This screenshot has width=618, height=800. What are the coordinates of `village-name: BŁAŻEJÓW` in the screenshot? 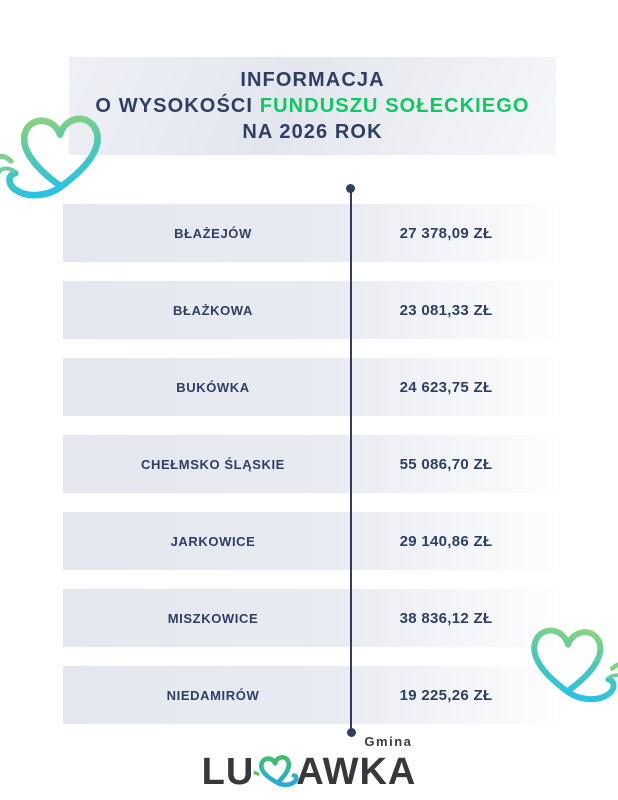 It's located at (213, 233).